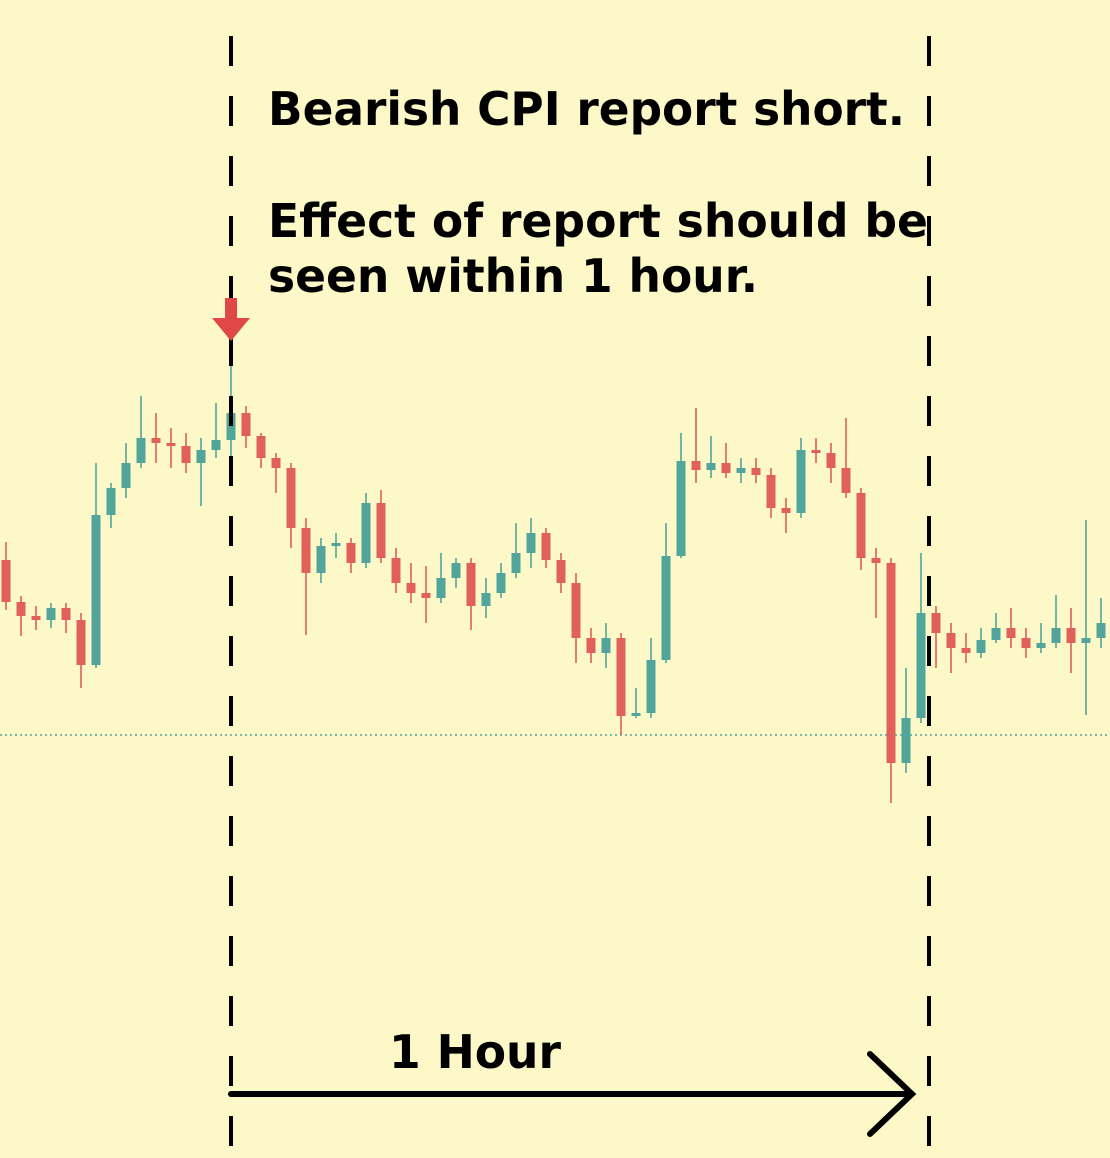 The height and width of the screenshot is (1158, 1110). Describe the element at coordinates (231, 319) in the screenshot. I see `down-arrow` at that location.